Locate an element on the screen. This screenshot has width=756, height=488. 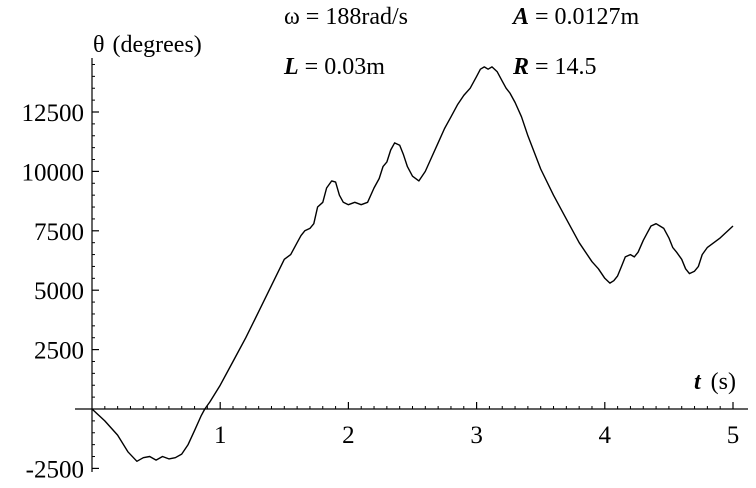
x-axis-label: t (s) is located at coordinates (715, 382).